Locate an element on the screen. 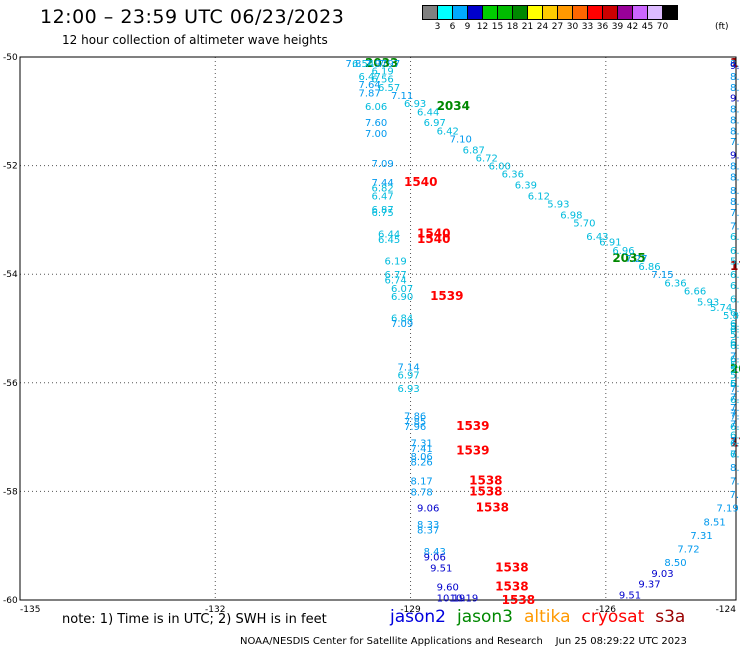 The height and width of the screenshot is (650, 740). wave-height-label: 6.45 is located at coordinates (389, 240).